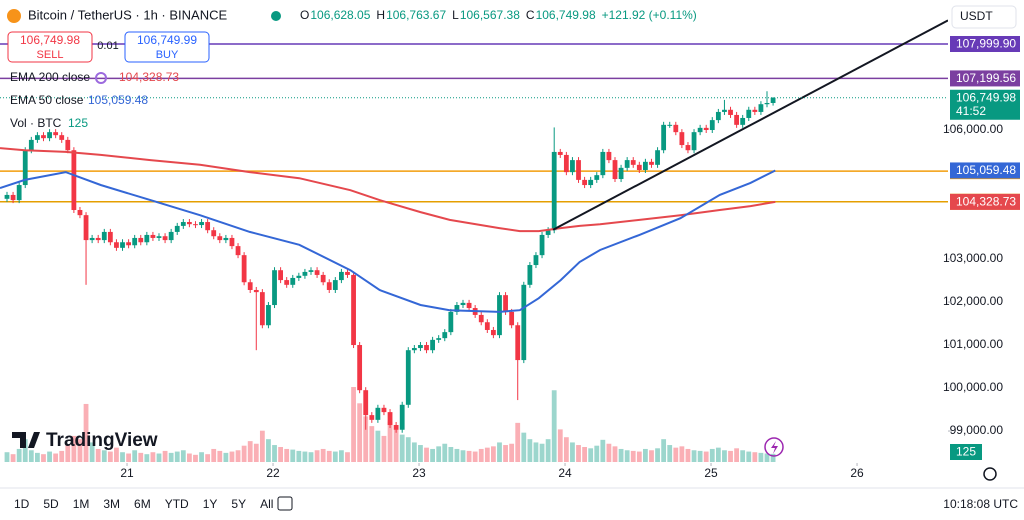 The width and height of the screenshot is (1024, 520). I want to click on legend-value: 125, so click(78, 123).